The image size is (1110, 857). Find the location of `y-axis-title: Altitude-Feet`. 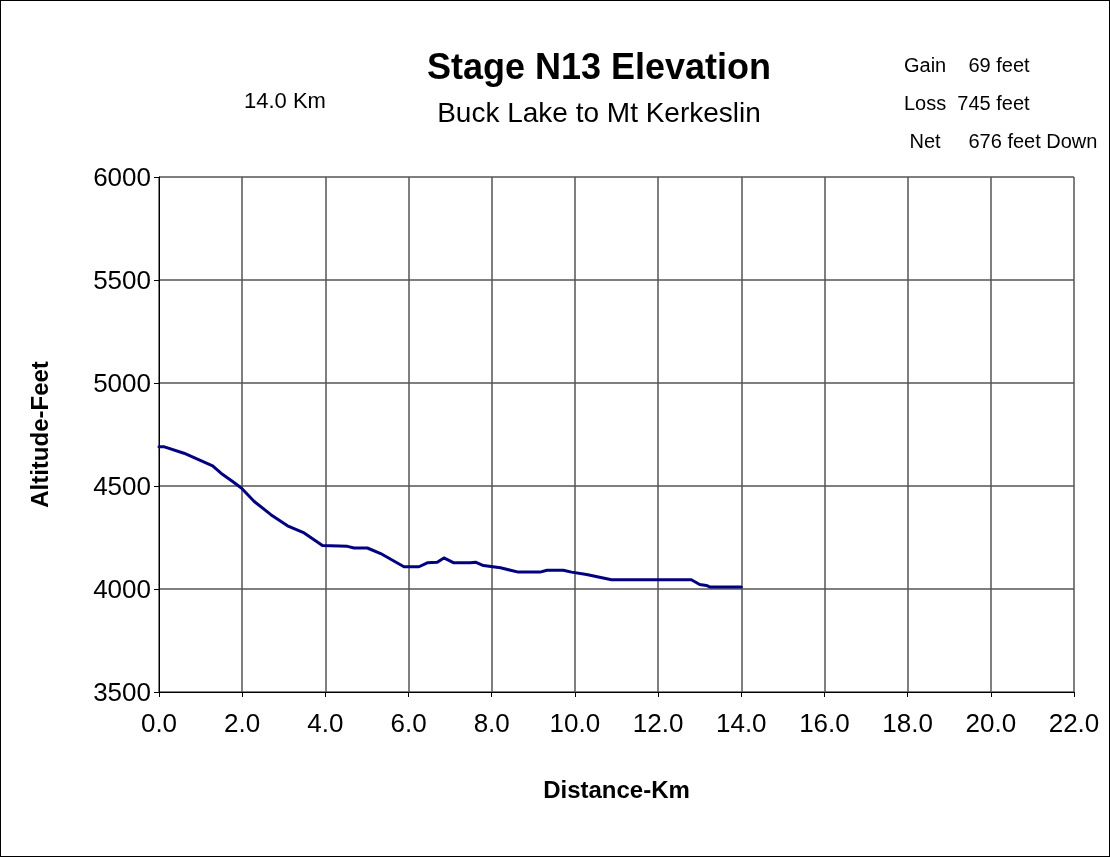

y-axis-title: Altitude-Feet is located at coordinates (39, 434).